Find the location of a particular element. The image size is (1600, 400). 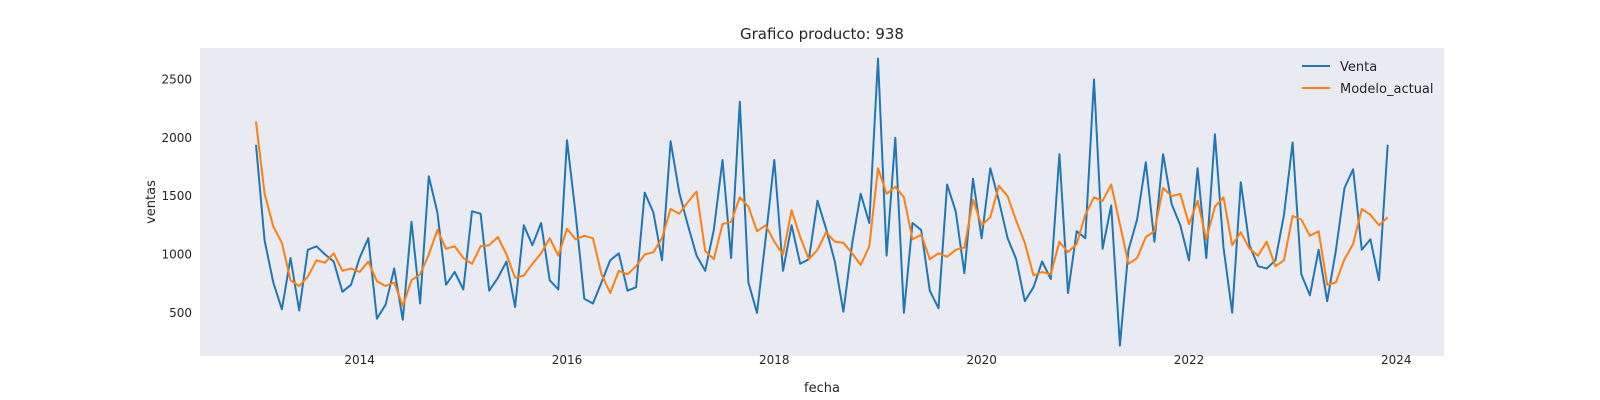

x-tick-label: 2024 is located at coordinates (1396, 360).